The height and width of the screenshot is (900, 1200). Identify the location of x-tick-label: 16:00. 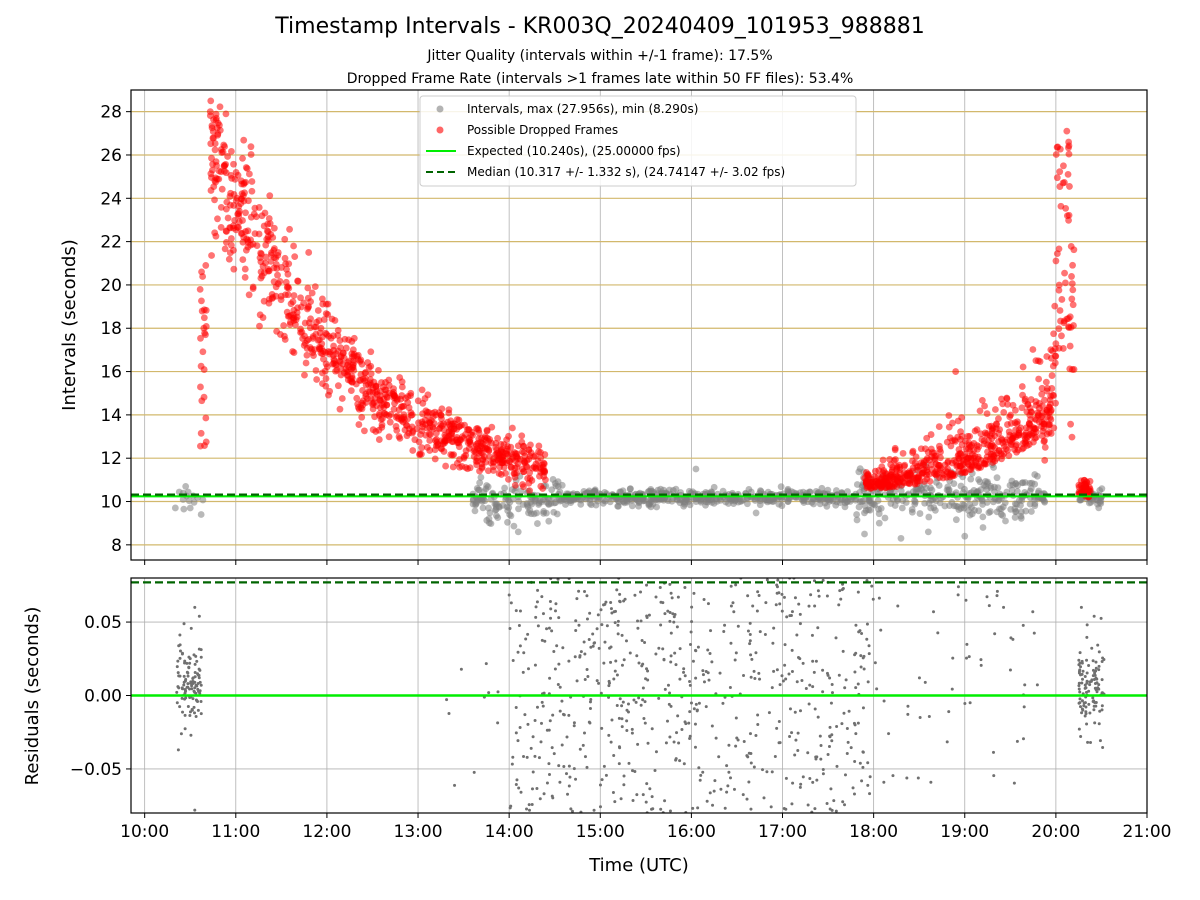
(691, 832).